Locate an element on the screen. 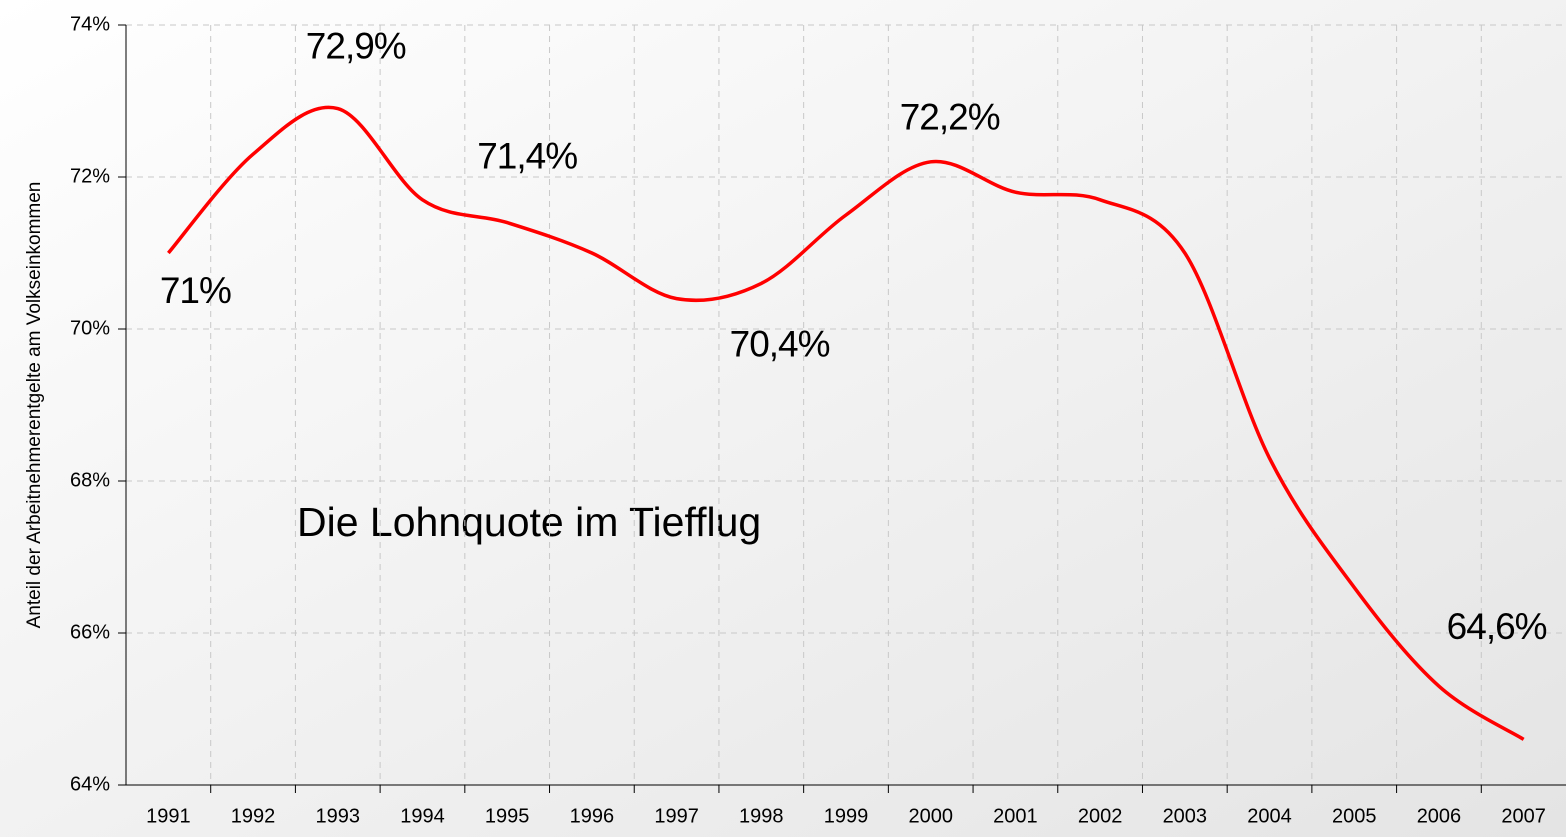 Image resolution: width=1566 pixels, height=837 pixels. x-tick-label: 1991 is located at coordinates (168, 816).